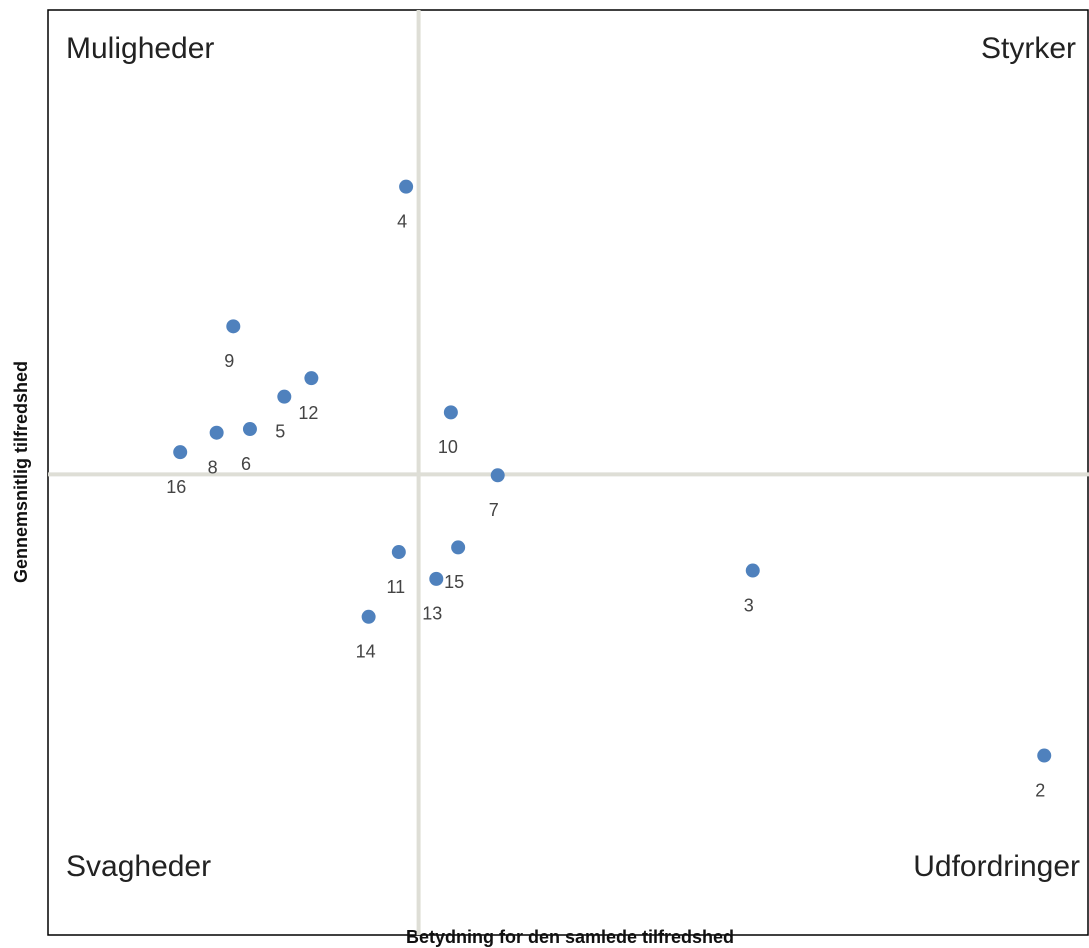  What do you see at coordinates (213, 467) in the screenshot?
I see `point-label: 8` at bounding box center [213, 467].